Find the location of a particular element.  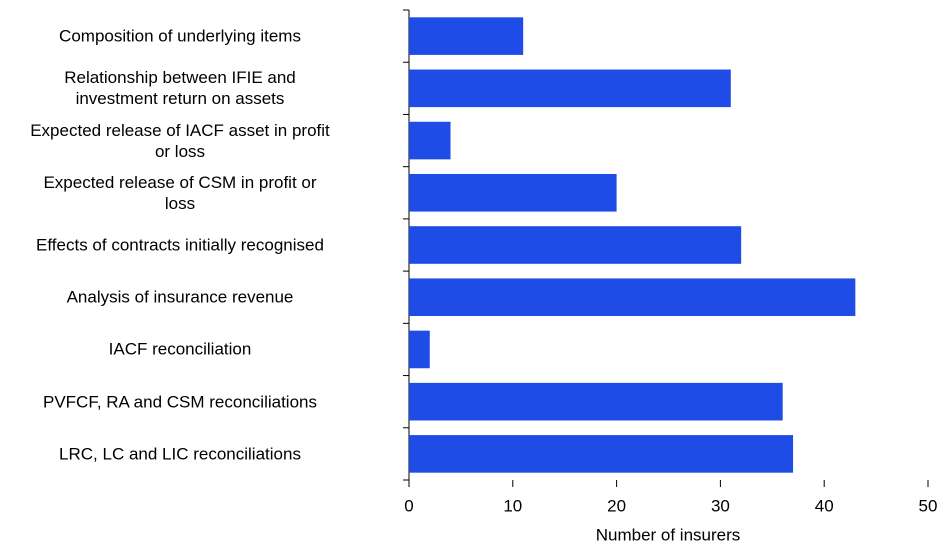

y-tick-label: LRC, LC and LIC reconciliations is located at coordinates (180, 454).